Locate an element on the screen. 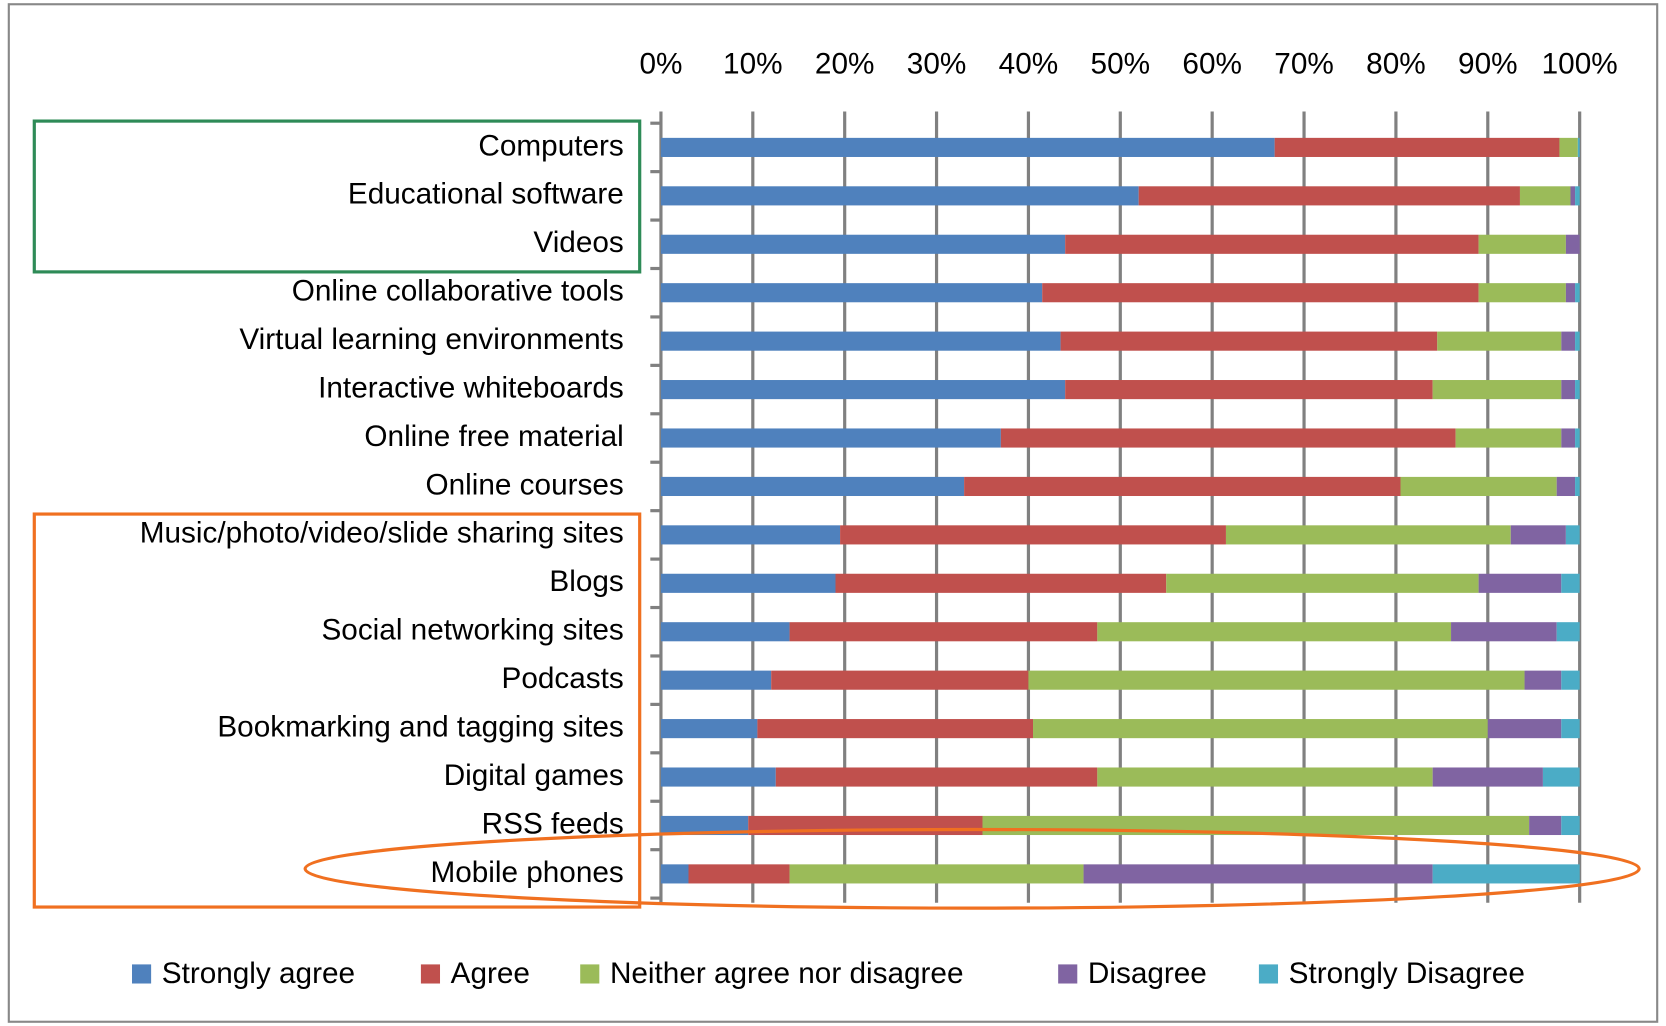 The image size is (1666, 1026). x-tick-label: 50% is located at coordinates (1120, 64).